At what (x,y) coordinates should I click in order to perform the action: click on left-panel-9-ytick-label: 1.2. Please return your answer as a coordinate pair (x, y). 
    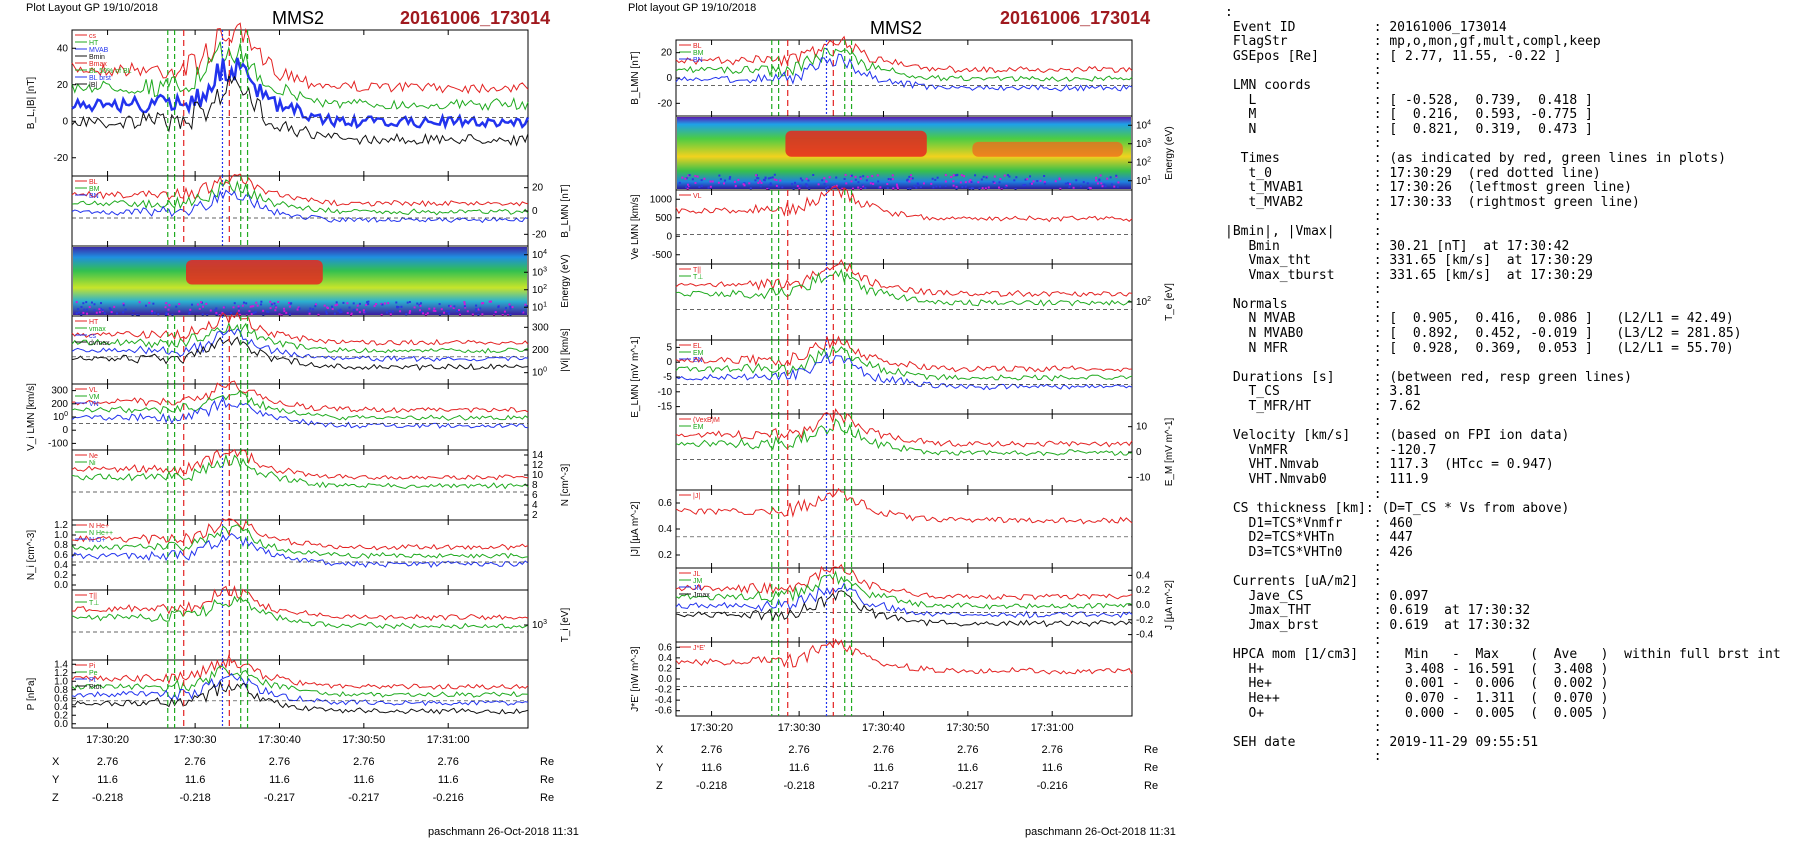
    Looking at the image, I should click on (61, 673).